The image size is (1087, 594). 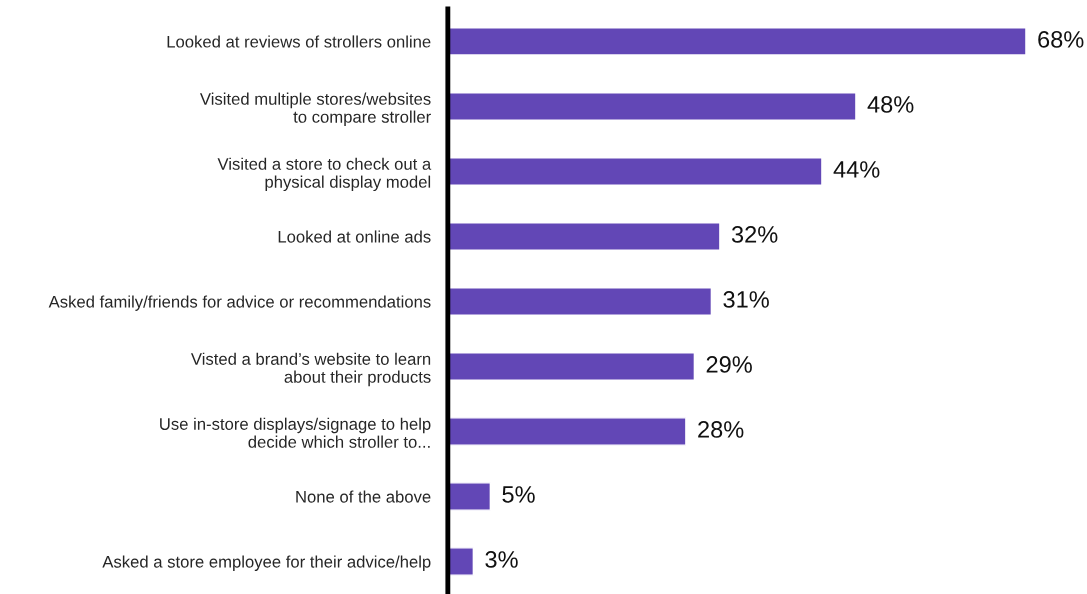 I want to click on y-tick-label: Looked at online ads, so click(x=354, y=236).